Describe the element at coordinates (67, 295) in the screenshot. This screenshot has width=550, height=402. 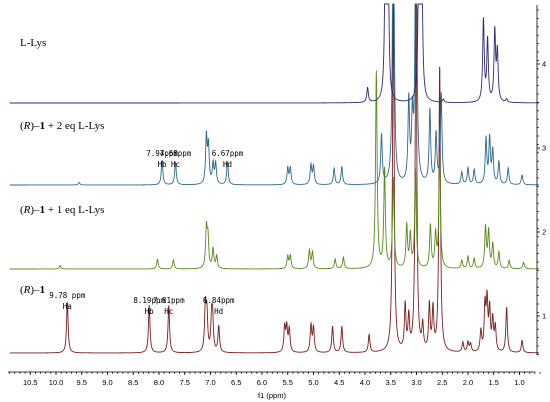
I see `annotation-text: 9.78 ppm` at that location.